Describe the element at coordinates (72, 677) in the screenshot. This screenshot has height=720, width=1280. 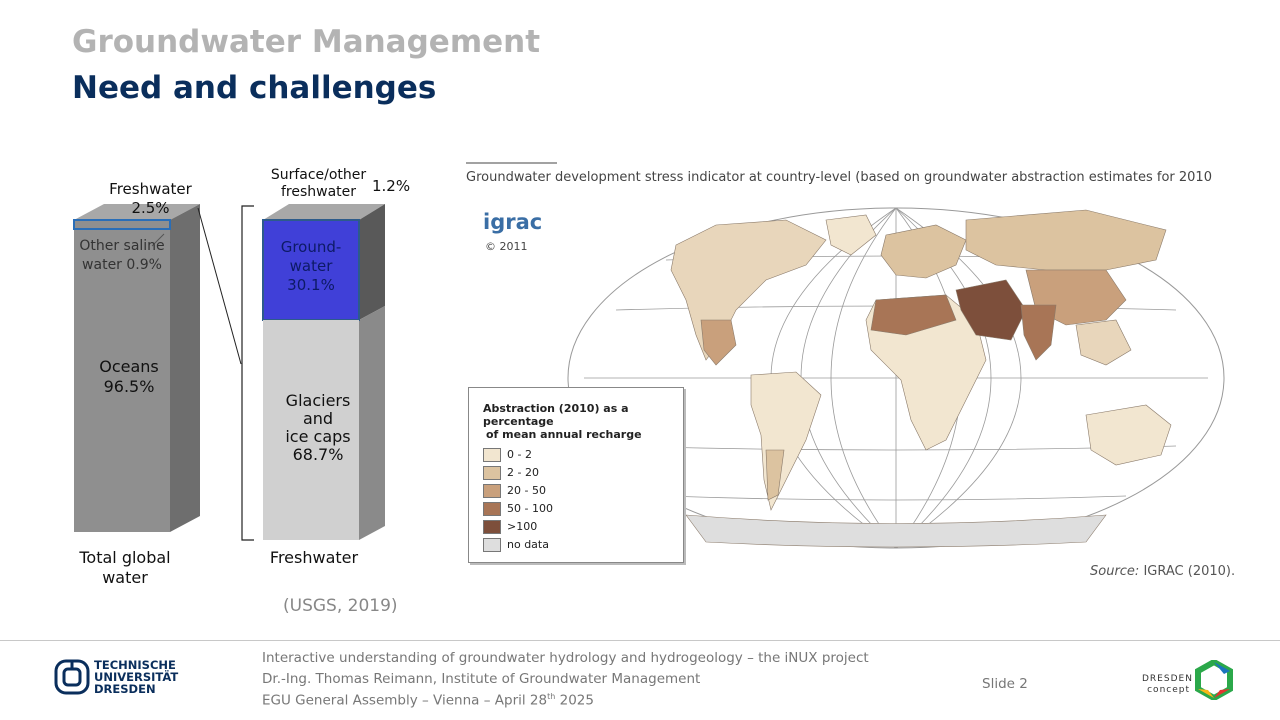
I see `tu-dresden-logo-icon` at that location.